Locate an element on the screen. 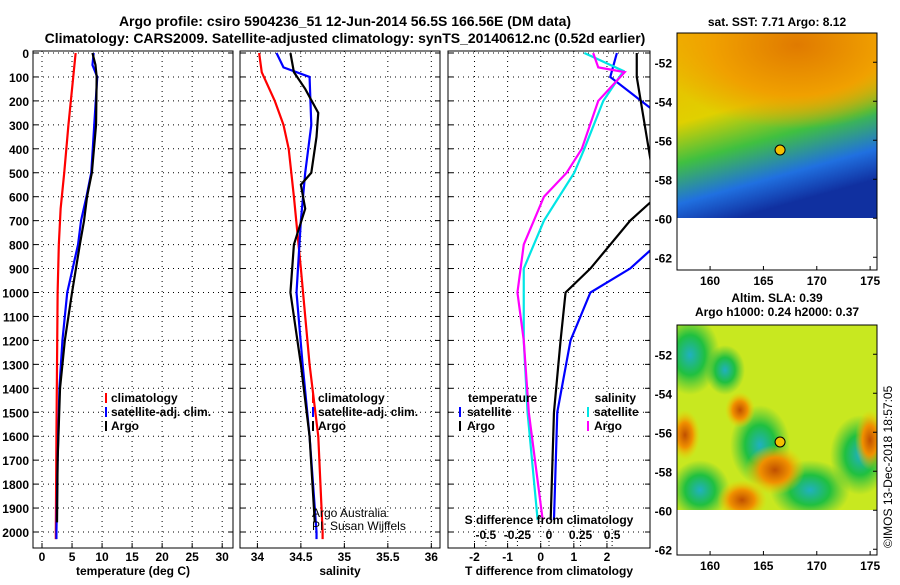 The image size is (900, 585). x-tick-label: 34 is located at coordinates (258, 557).